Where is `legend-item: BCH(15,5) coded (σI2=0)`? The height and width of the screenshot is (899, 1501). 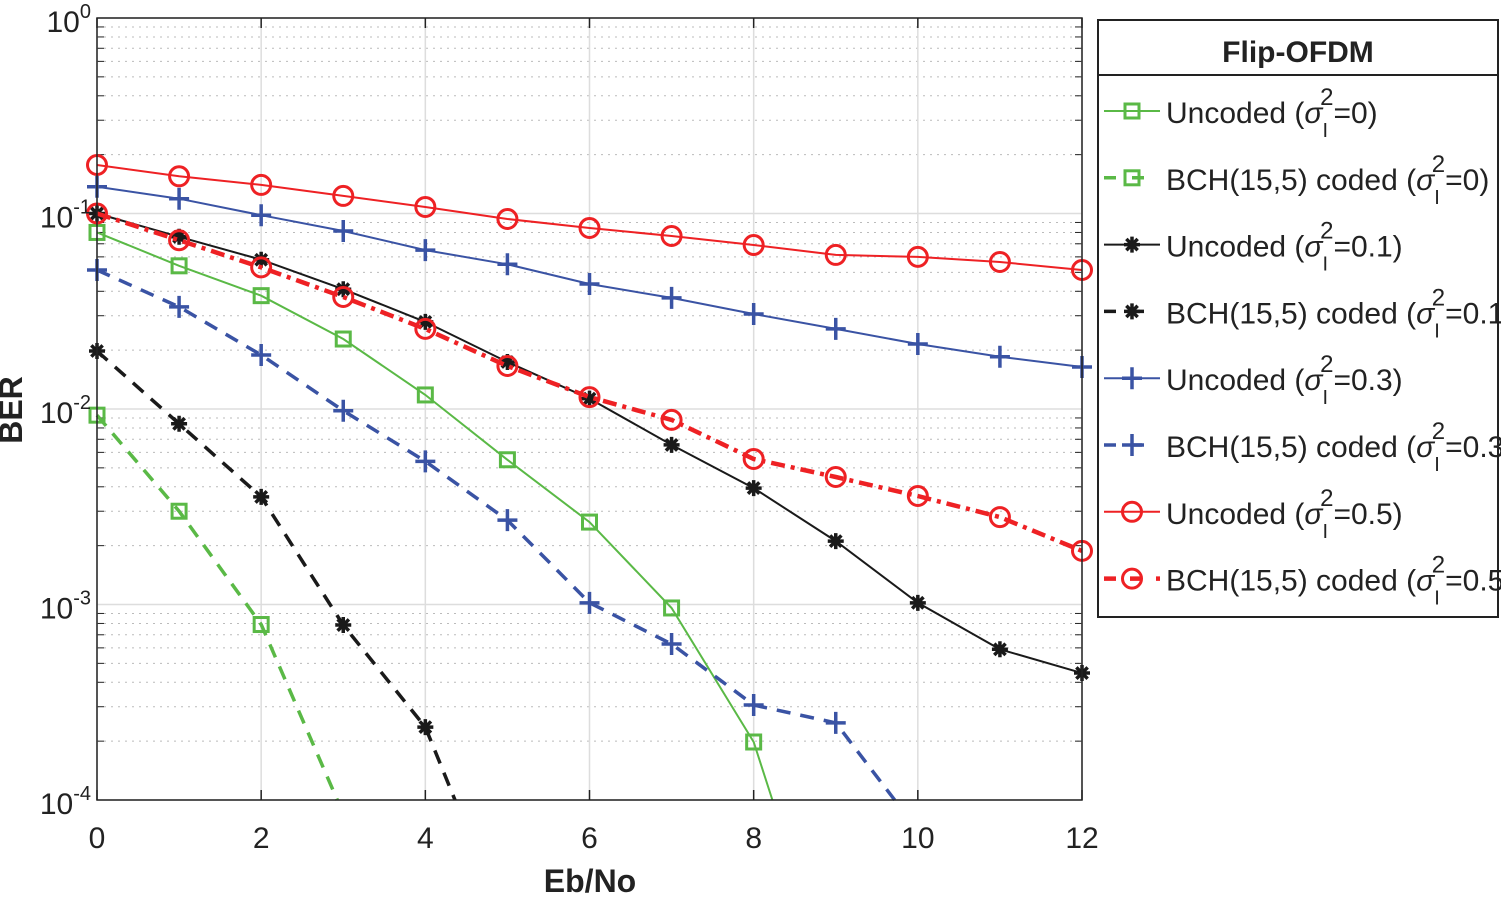 legend-item: BCH(15,5) coded (σI2=0) is located at coordinates (1296, 180).